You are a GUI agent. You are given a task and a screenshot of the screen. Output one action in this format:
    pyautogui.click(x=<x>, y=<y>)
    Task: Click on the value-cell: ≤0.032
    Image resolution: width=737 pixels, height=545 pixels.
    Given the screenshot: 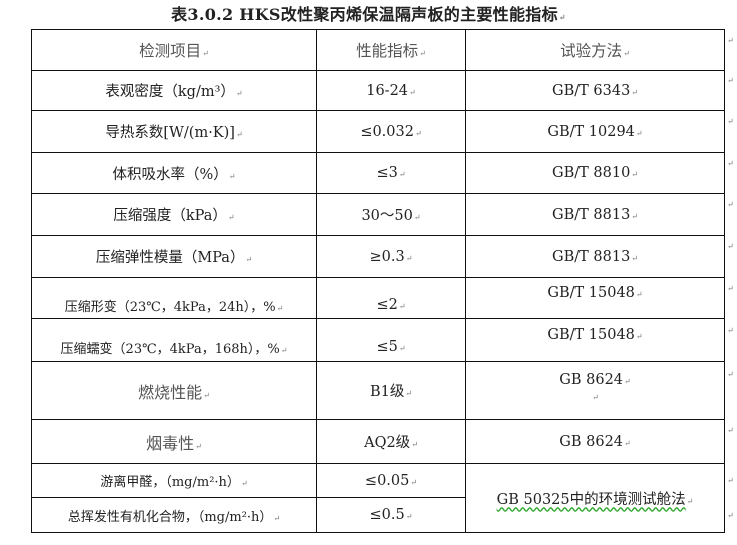 What is the action you would take?
    pyautogui.click(x=391, y=131)
    